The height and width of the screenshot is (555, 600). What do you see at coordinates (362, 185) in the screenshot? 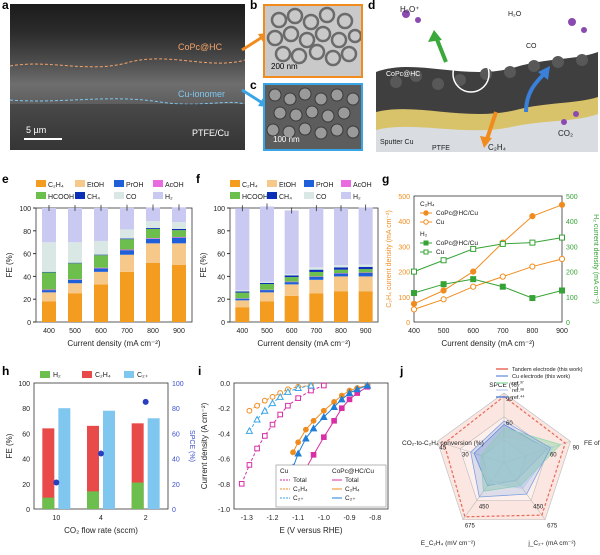
I see `legend-label: AcOH` at bounding box center [362, 185].